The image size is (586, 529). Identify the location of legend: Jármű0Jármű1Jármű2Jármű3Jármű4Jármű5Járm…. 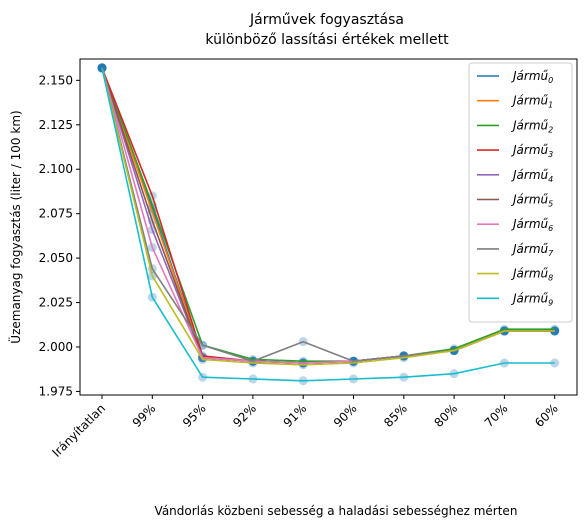
(520, 192).